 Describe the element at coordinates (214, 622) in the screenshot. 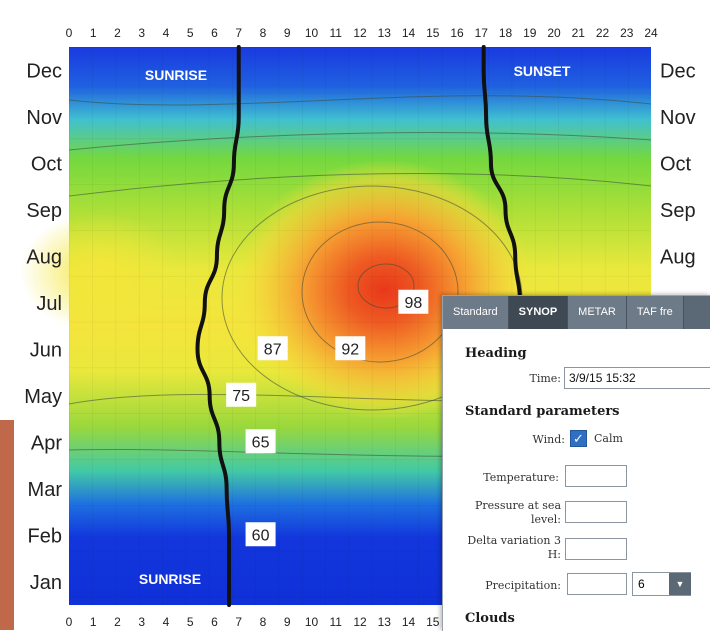

I see `hour-tick-bottom: 6` at that location.